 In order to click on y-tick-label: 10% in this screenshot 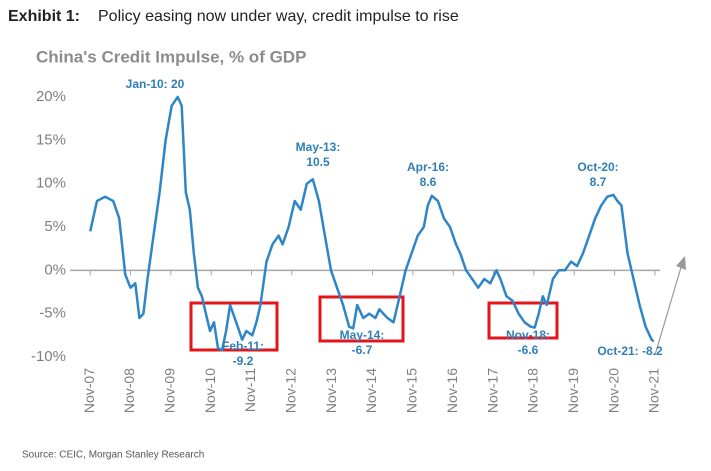, I will do `click(51, 183)`.